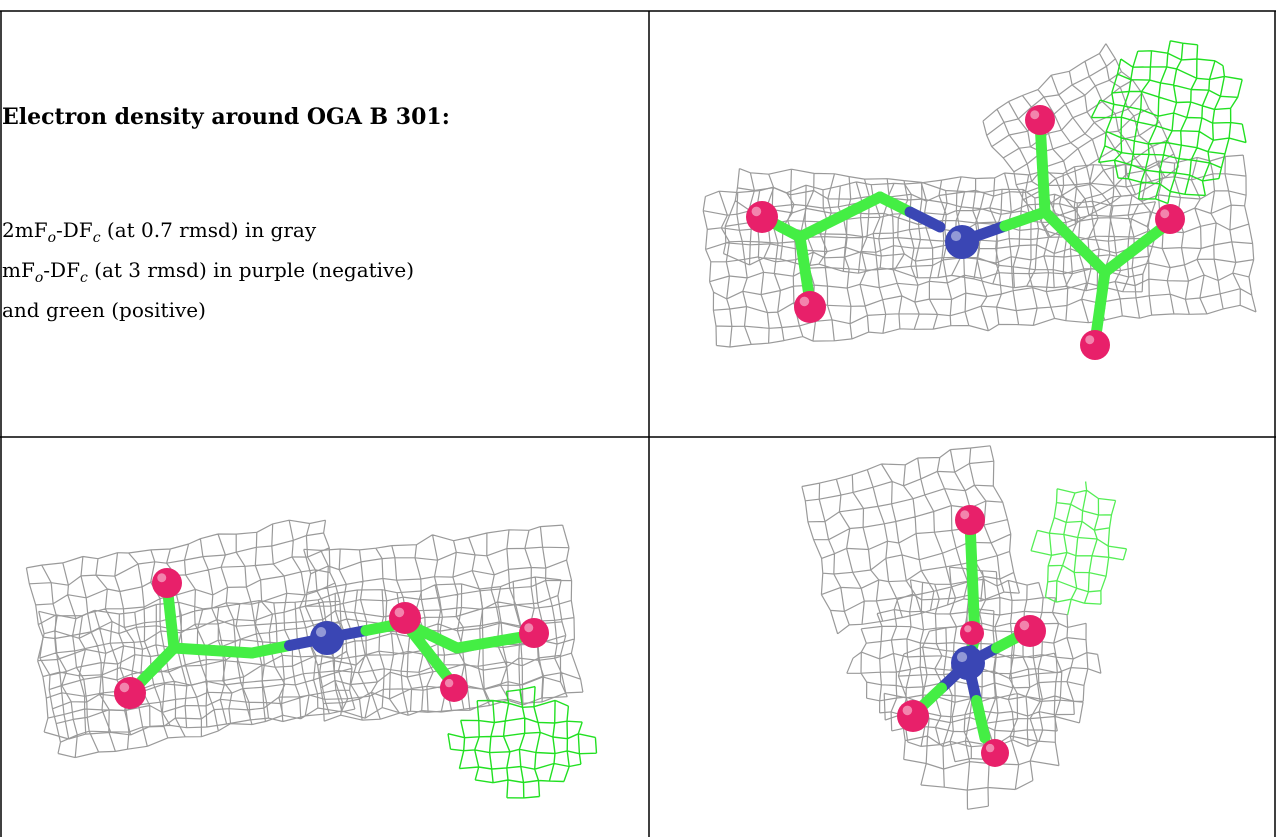  Describe the element at coordinates (25, 230) in the screenshot. I see `caption-line-1-a: 2mF` at that location.